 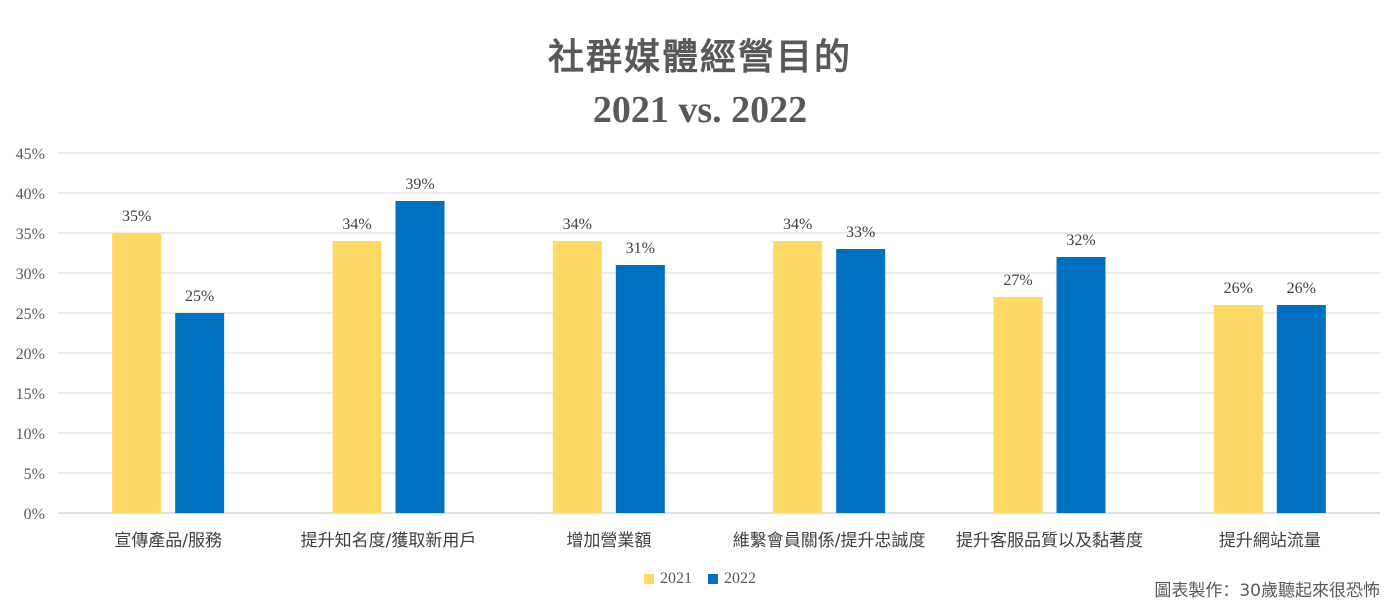 What do you see at coordinates (168, 541) in the screenshot?
I see `x-tick-label: 宣傳產品/服務` at bounding box center [168, 541].